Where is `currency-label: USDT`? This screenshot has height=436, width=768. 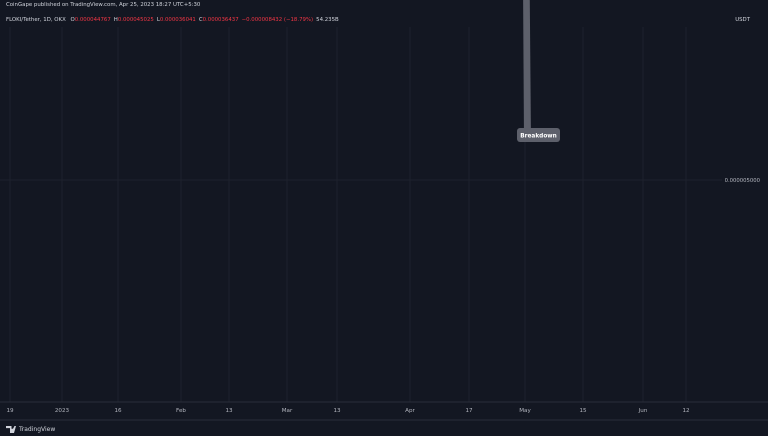 currency-label: USDT is located at coordinates (742, 20).